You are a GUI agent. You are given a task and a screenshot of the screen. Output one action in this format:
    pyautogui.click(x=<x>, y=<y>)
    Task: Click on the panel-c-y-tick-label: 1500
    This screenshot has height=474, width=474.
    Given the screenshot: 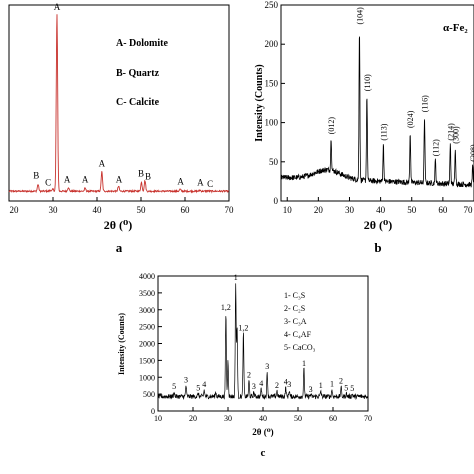 What is the action you would take?
    pyautogui.click(x=147, y=360)
    